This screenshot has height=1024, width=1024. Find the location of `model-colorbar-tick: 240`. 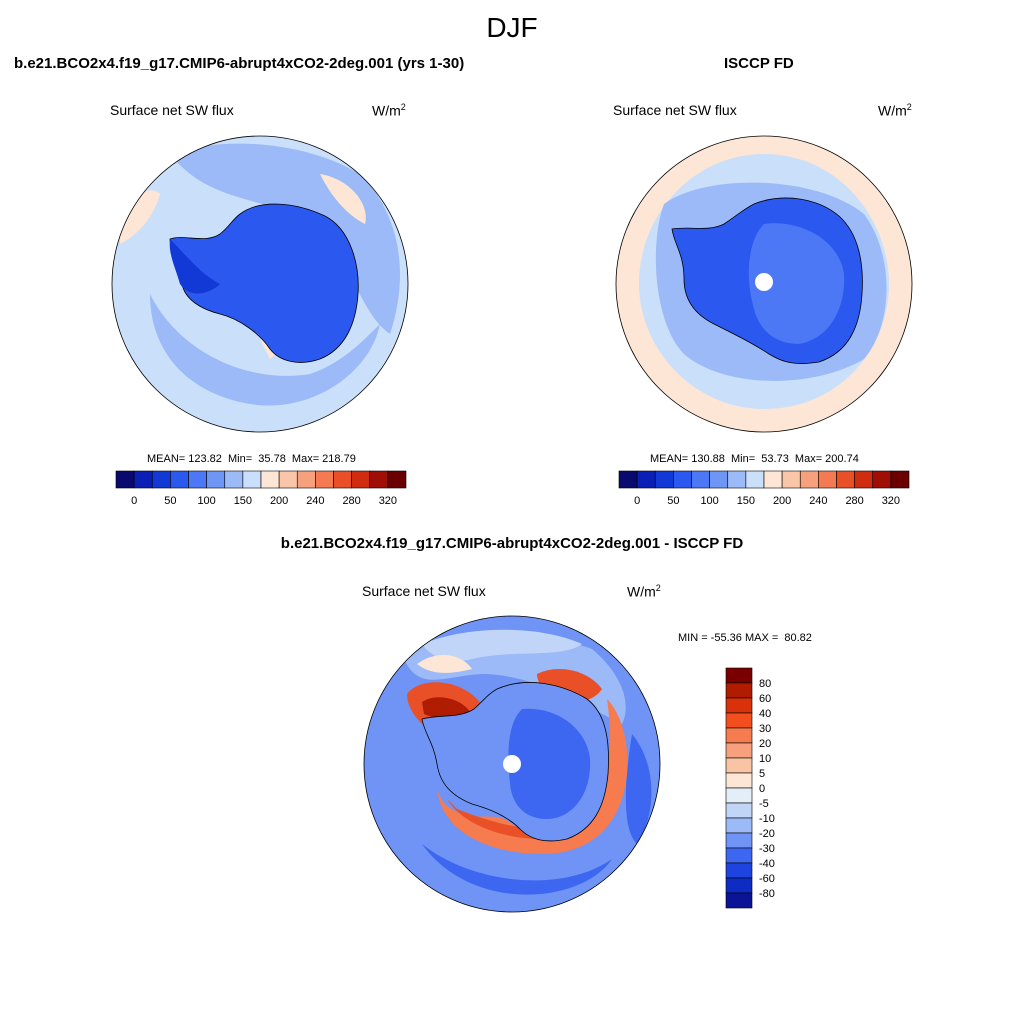

model-colorbar-tick: 240 is located at coordinates (315, 501).